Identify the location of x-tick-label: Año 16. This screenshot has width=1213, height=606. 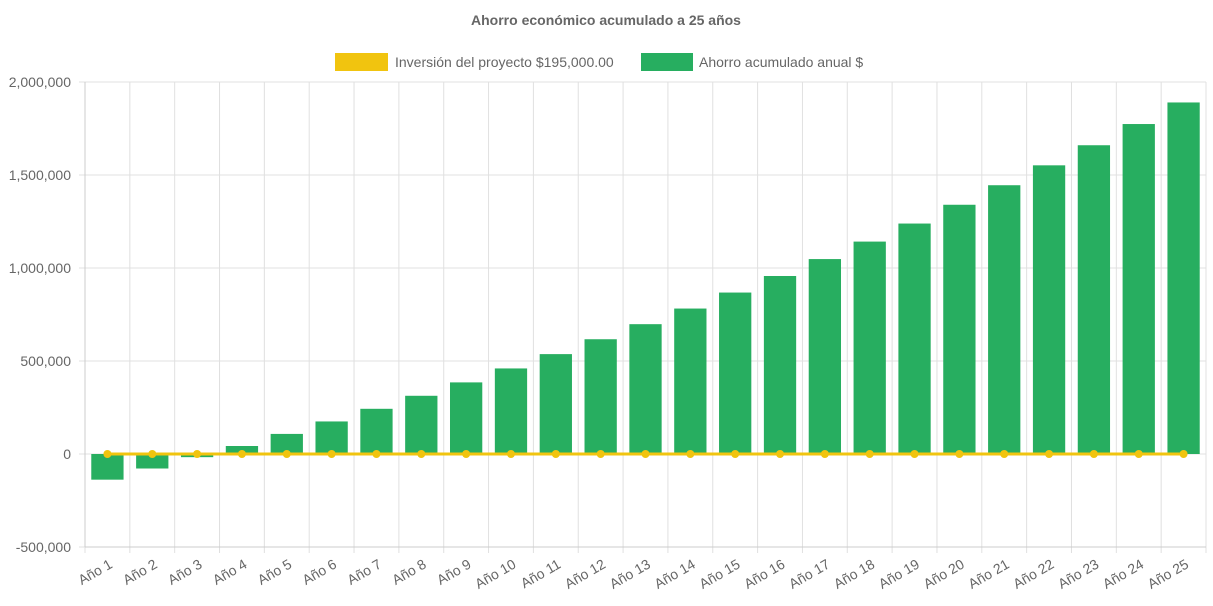
(764, 574).